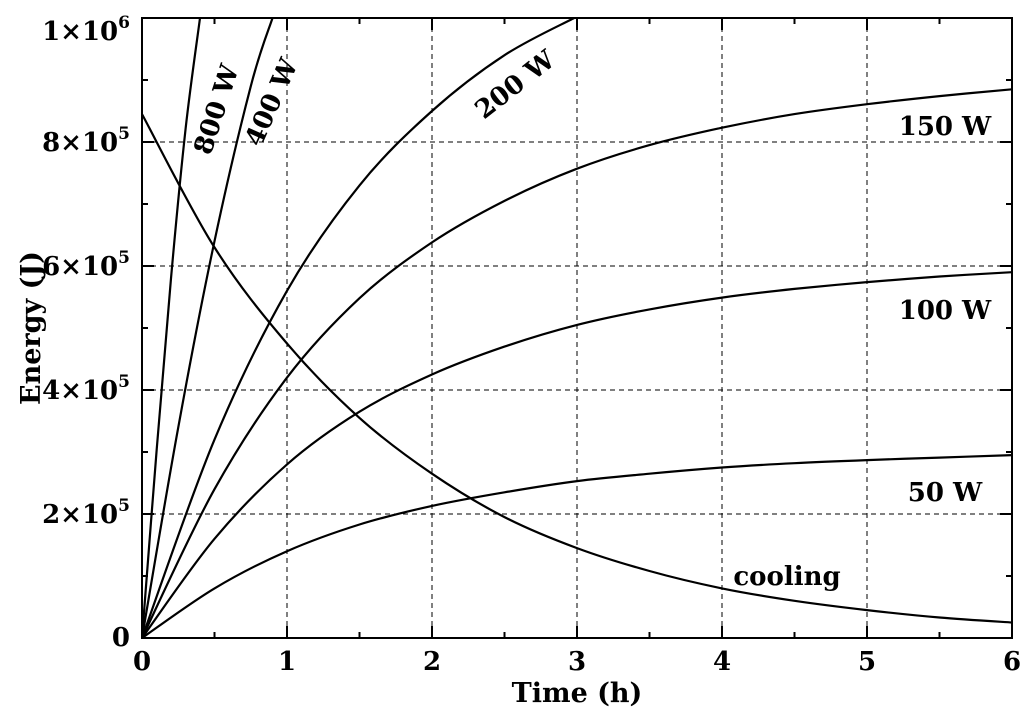  I want to click on label-100-w: 100 W, so click(945, 311).